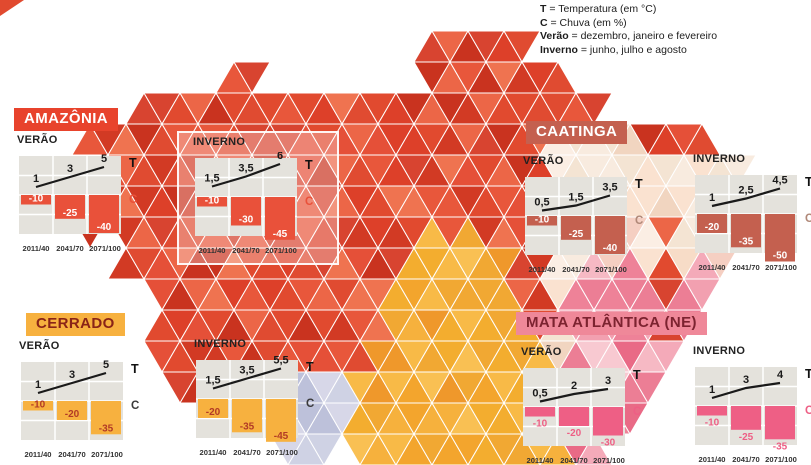 The width and height of the screenshot is (811, 465). What do you see at coordinates (541, 203) in the screenshot?
I see `temp-value: 0,5` at bounding box center [541, 203].